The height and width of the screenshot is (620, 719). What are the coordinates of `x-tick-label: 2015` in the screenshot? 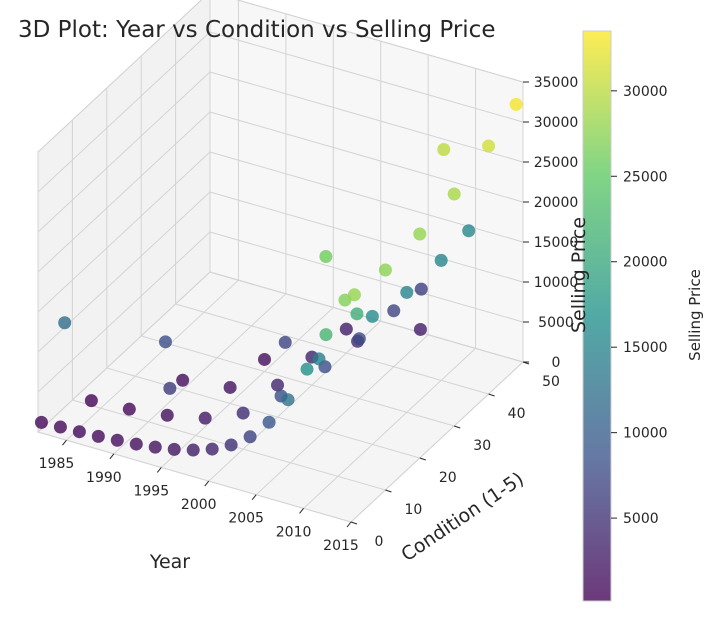 It's located at (341, 546).